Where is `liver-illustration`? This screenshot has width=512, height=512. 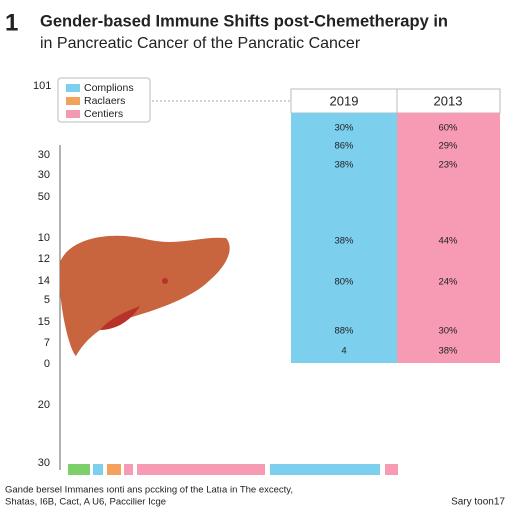
liver-illustration is located at coordinates (145, 295).